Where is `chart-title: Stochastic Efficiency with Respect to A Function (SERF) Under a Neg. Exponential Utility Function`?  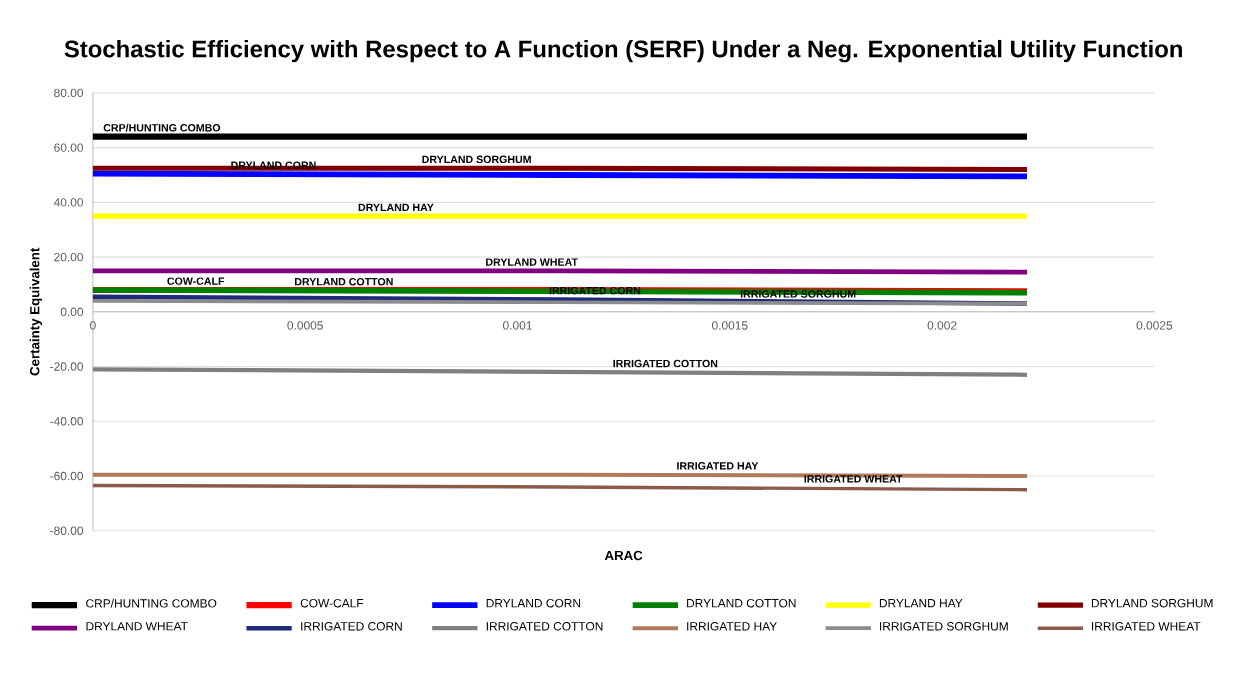 chart-title: Stochastic Efficiency with Respect to A Function (SERF) Under a Neg. Exponential Utility Function is located at coordinates (623, 51).